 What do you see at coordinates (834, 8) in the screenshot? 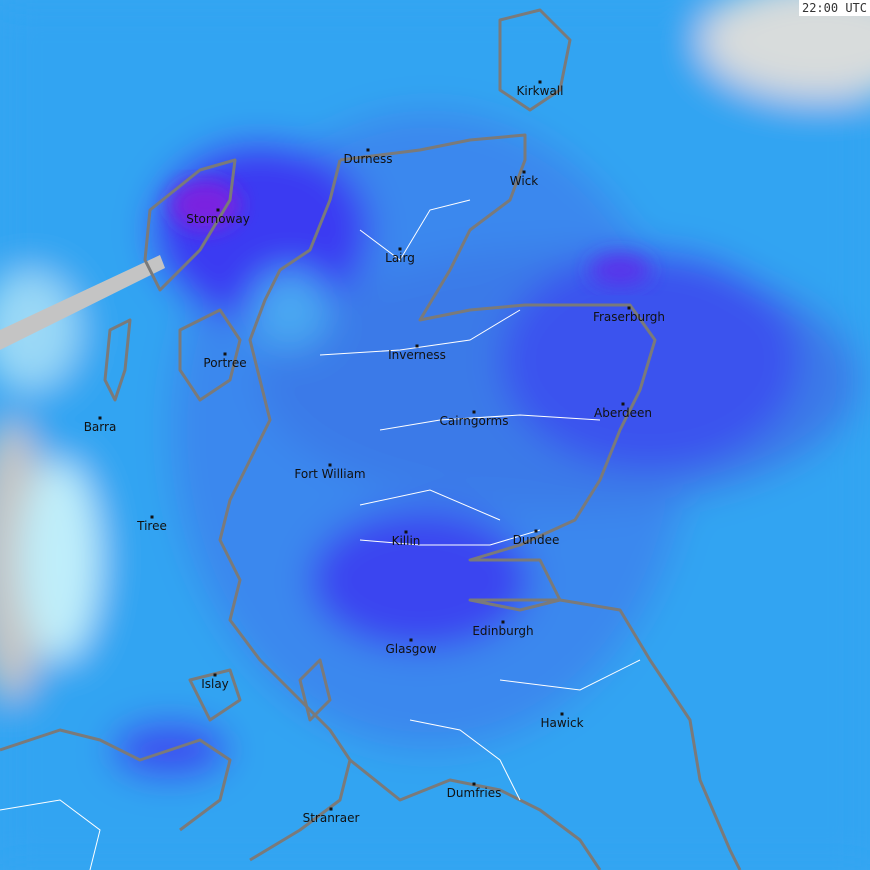
I see `timestamp-label: 22:00 UTC` at bounding box center [834, 8].